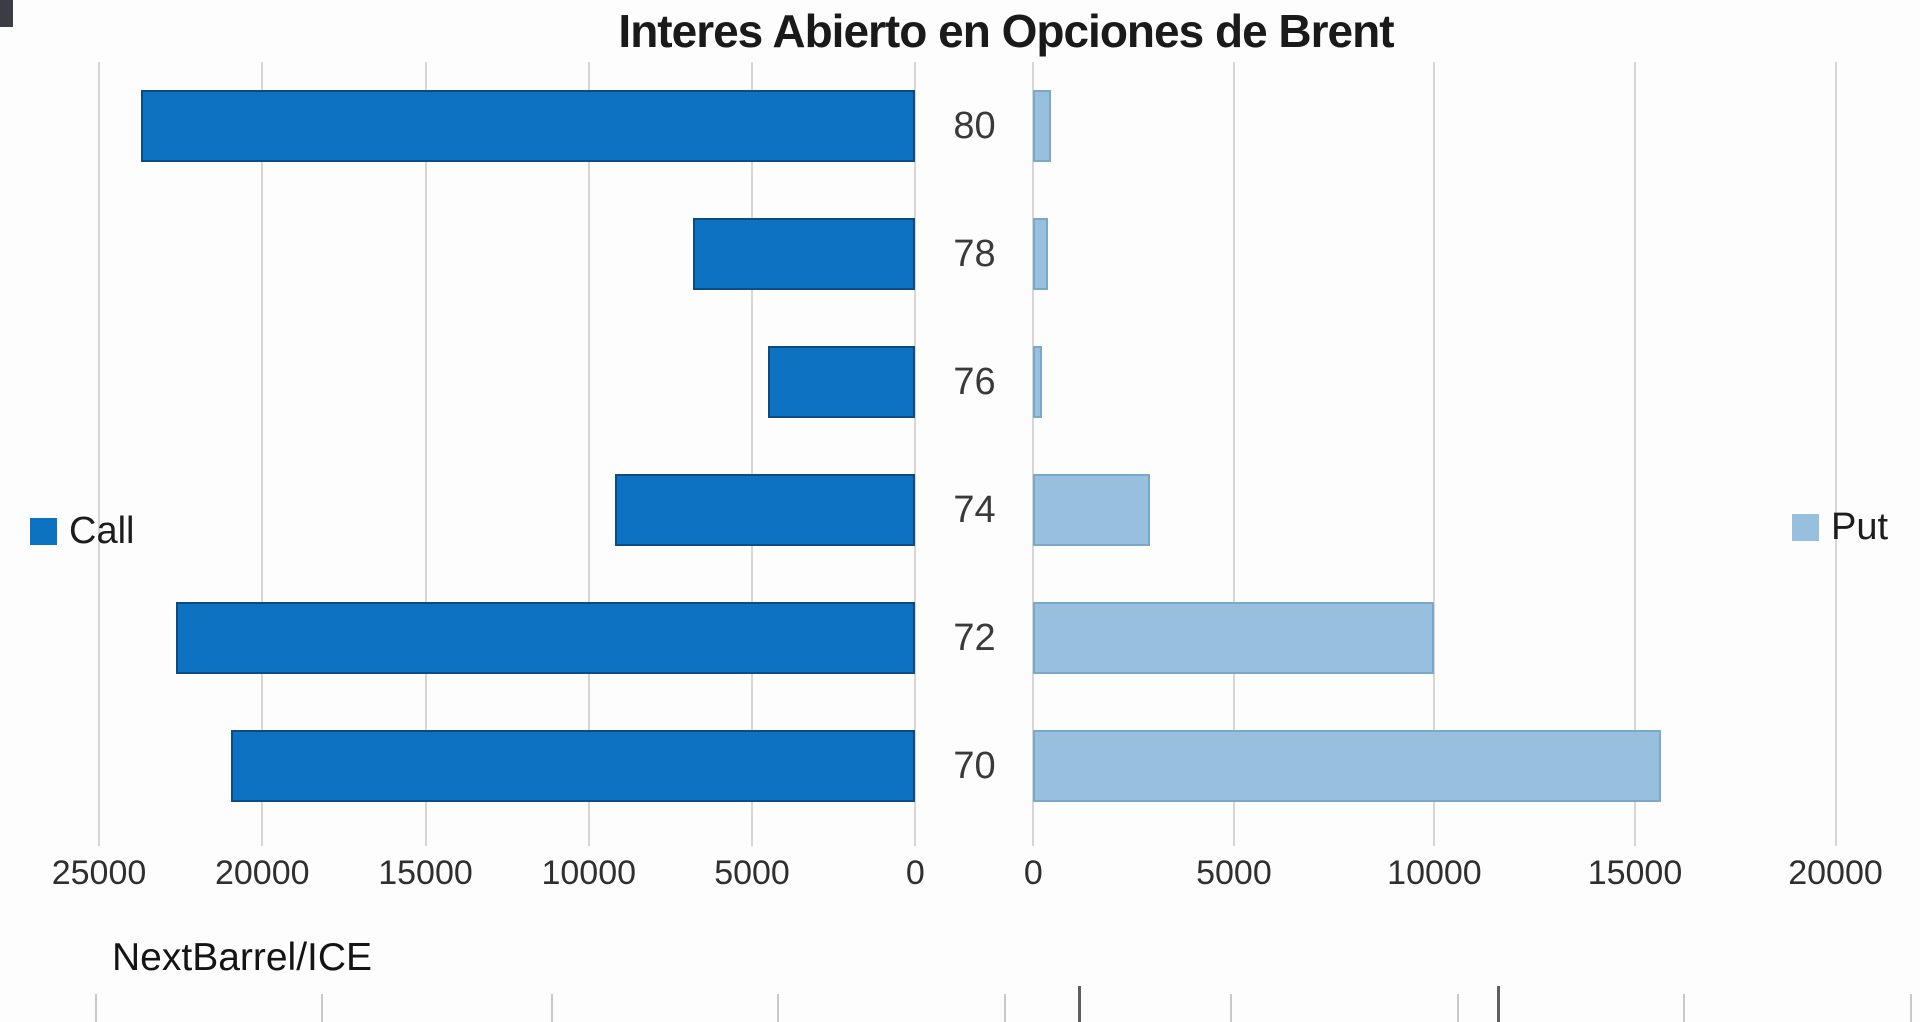  What do you see at coordinates (974, 765) in the screenshot?
I see `category-label: 70` at bounding box center [974, 765].